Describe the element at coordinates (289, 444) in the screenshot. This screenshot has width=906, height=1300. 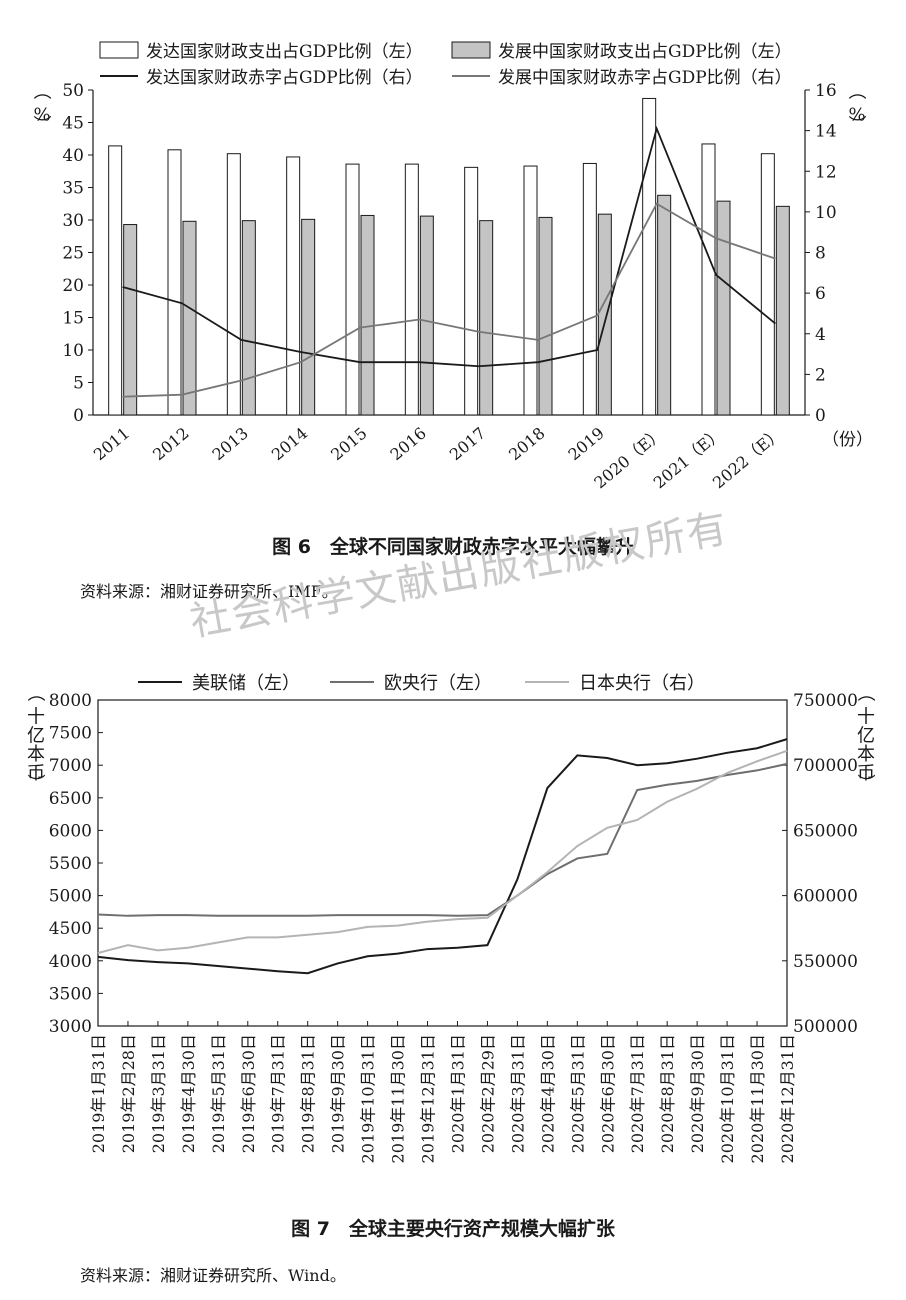
I see `x-tick-label: 2014` at that location.